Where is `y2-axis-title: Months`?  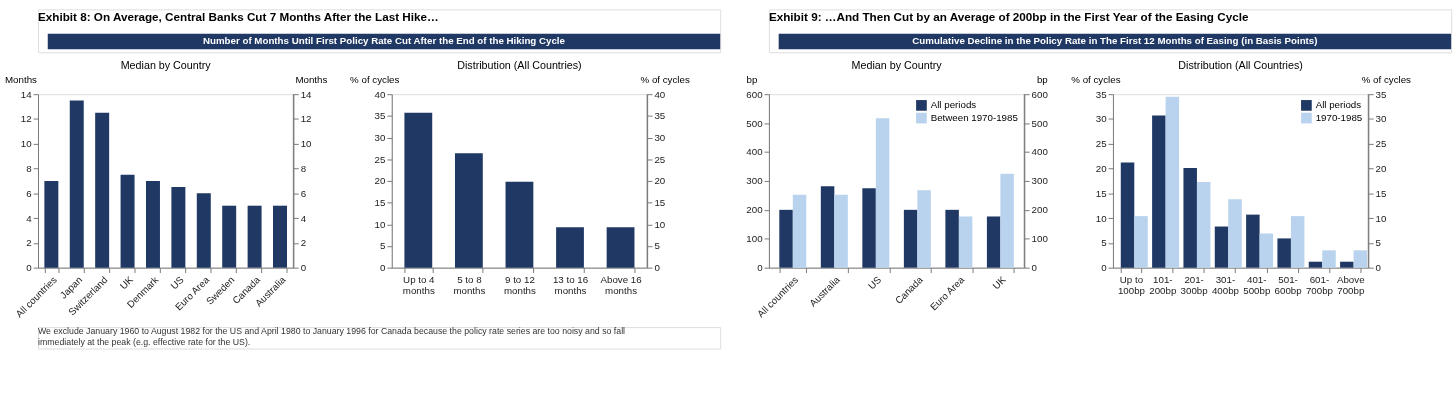
y2-axis-title: Months is located at coordinates (311, 79).